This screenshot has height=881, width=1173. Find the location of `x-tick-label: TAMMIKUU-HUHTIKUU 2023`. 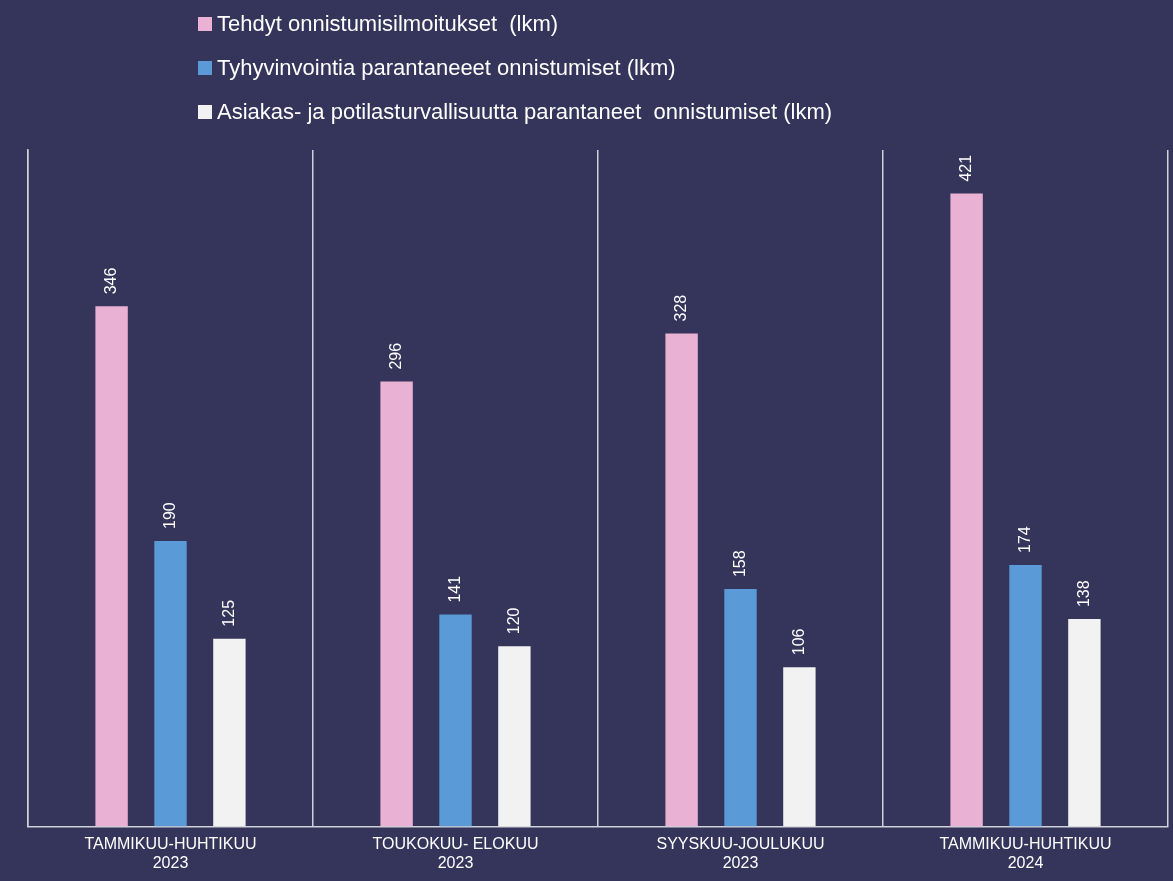

x-tick-label: TAMMIKUU-HUHTIKUU 2023 is located at coordinates (170, 852).